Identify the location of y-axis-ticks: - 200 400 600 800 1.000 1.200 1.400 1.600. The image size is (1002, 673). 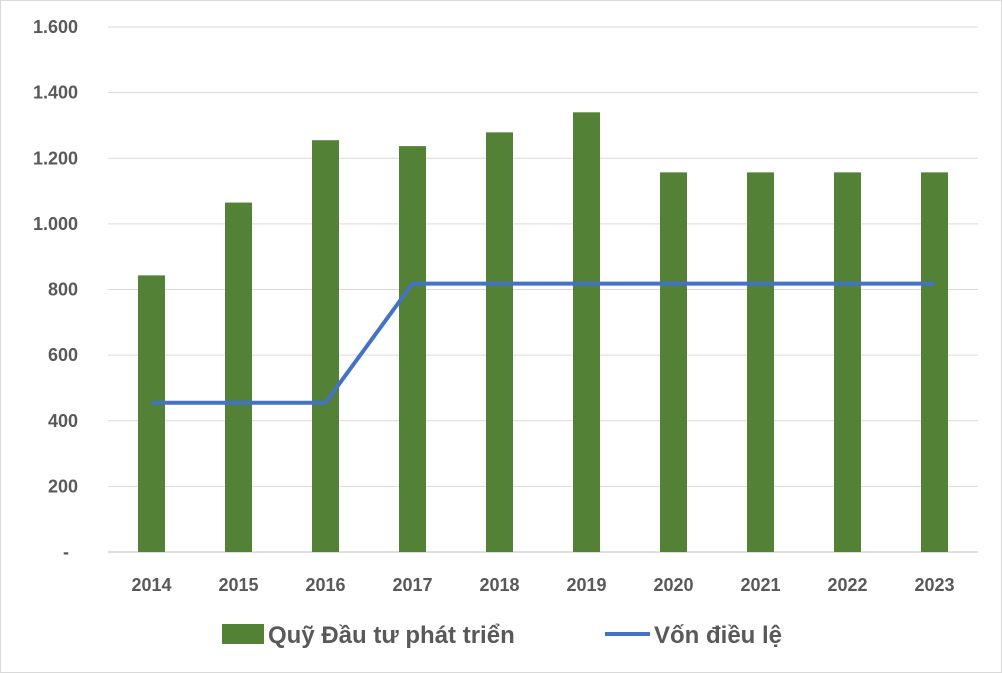
(55, 289).